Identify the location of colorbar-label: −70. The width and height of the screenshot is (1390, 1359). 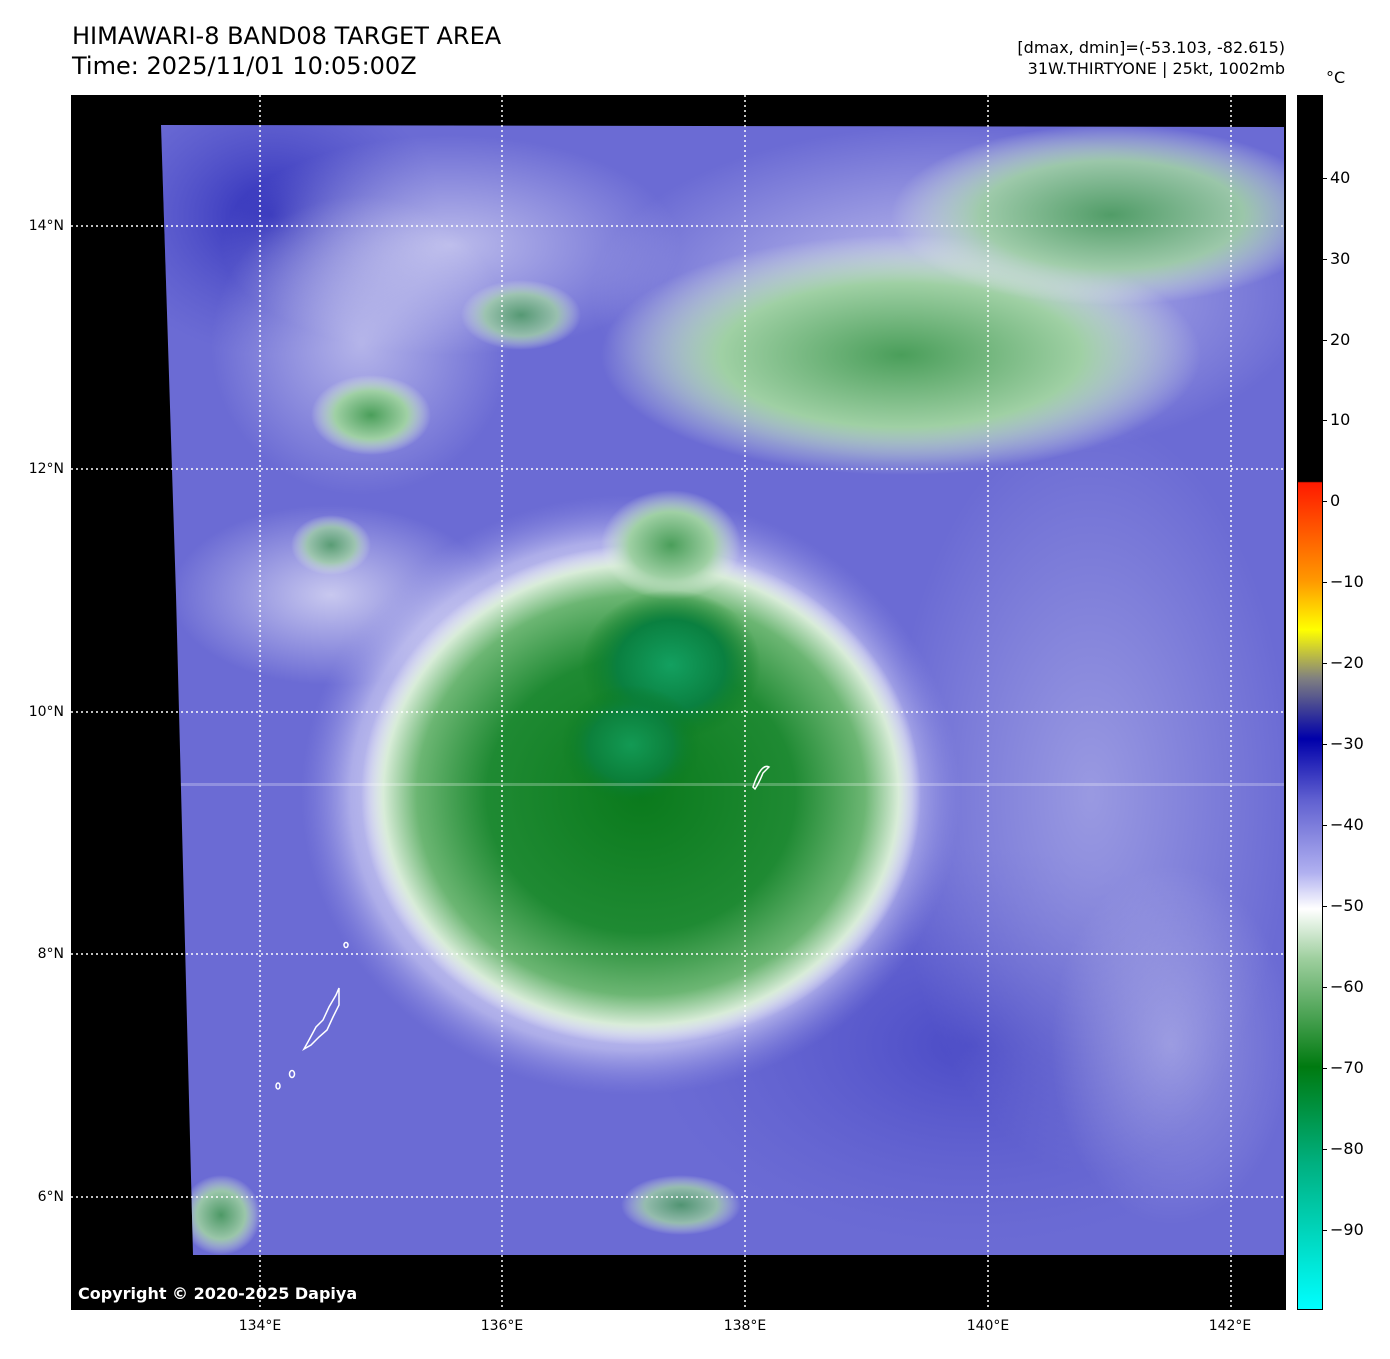
(1347, 1067).